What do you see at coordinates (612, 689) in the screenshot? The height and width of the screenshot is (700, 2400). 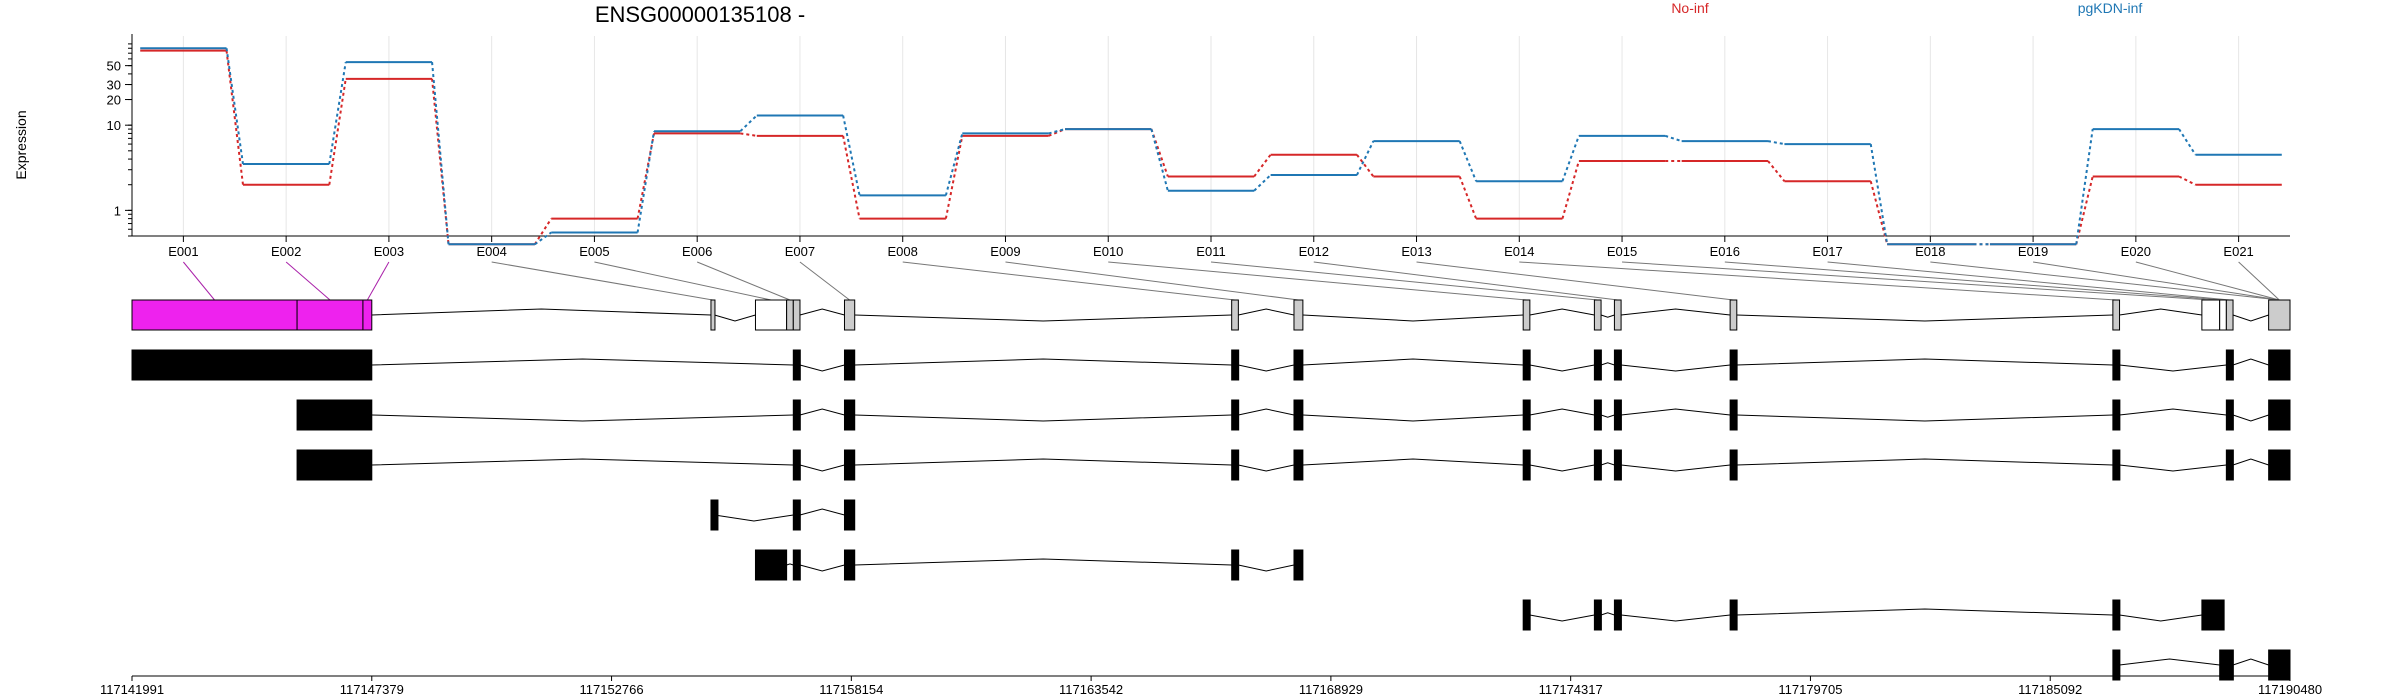 I see `coordinate-label-2: 117152766` at bounding box center [612, 689].